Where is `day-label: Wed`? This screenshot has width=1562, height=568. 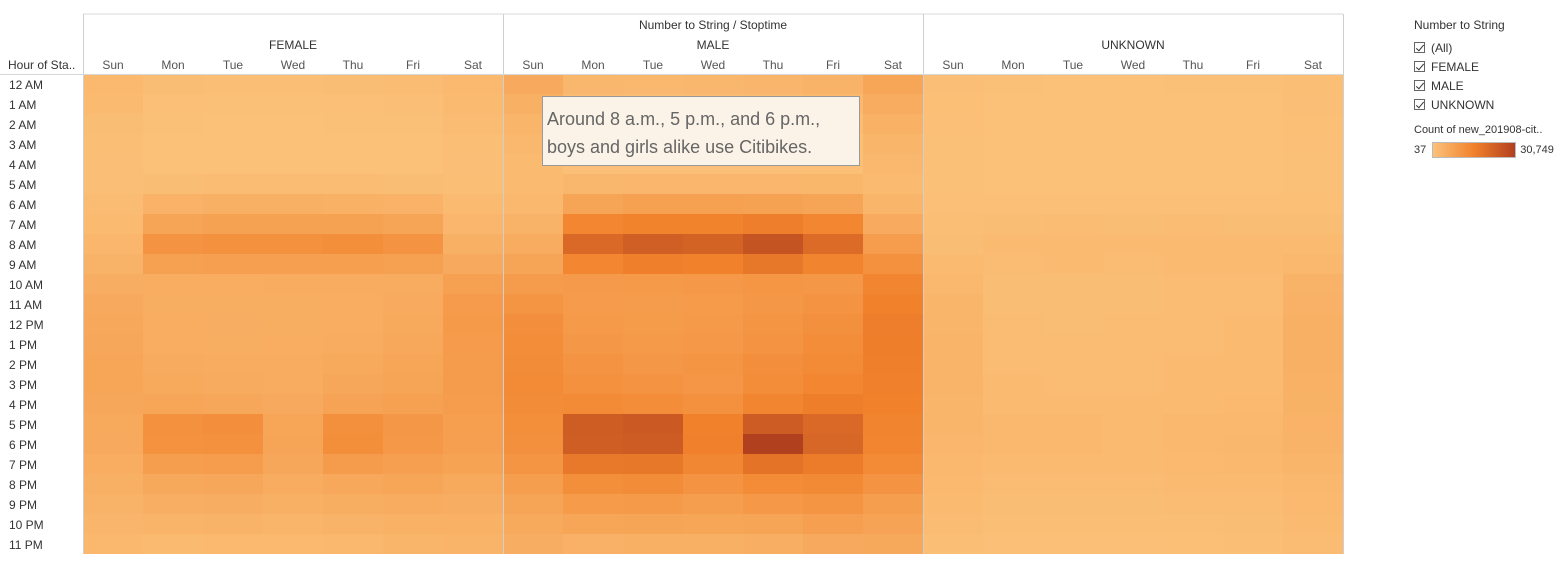
day-label: Wed is located at coordinates (293, 65).